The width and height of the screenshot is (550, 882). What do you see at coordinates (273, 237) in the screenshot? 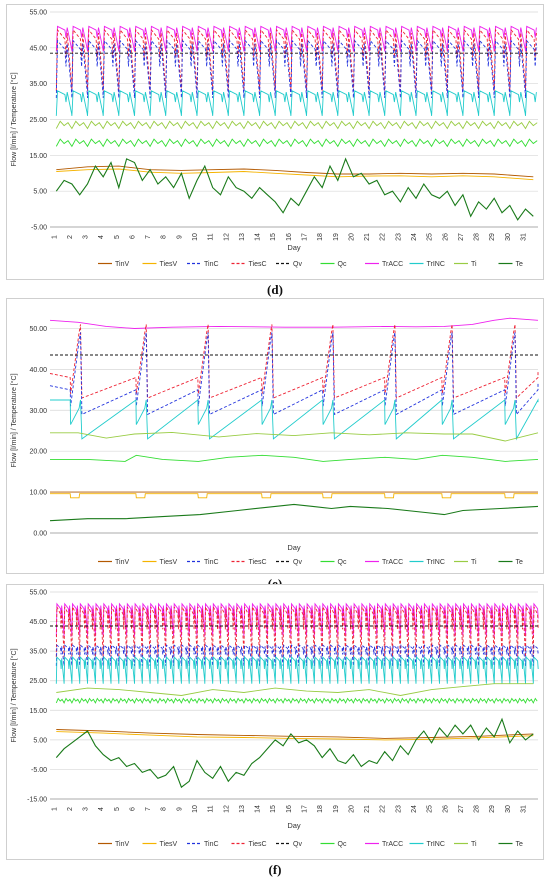
I see `x-tick-label: 15` at bounding box center [273, 237].